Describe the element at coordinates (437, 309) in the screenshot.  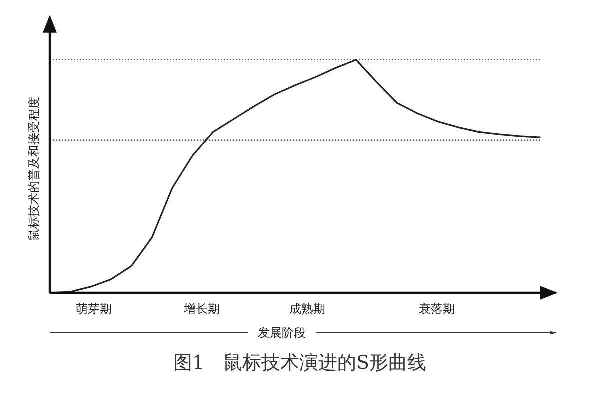
I see `text: 衰落期` at that location.